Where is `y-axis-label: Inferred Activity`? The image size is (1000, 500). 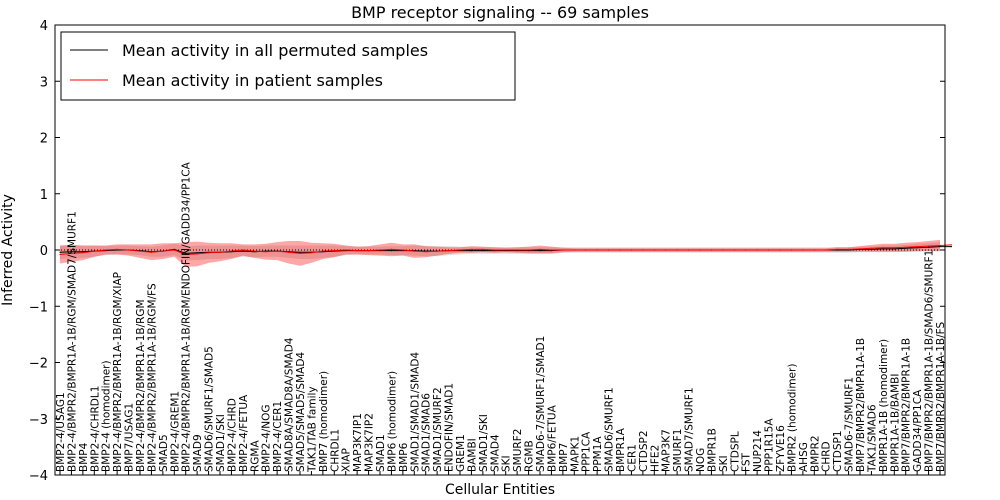
y-axis-label: Inferred Activity is located at coordinates (8, 250).